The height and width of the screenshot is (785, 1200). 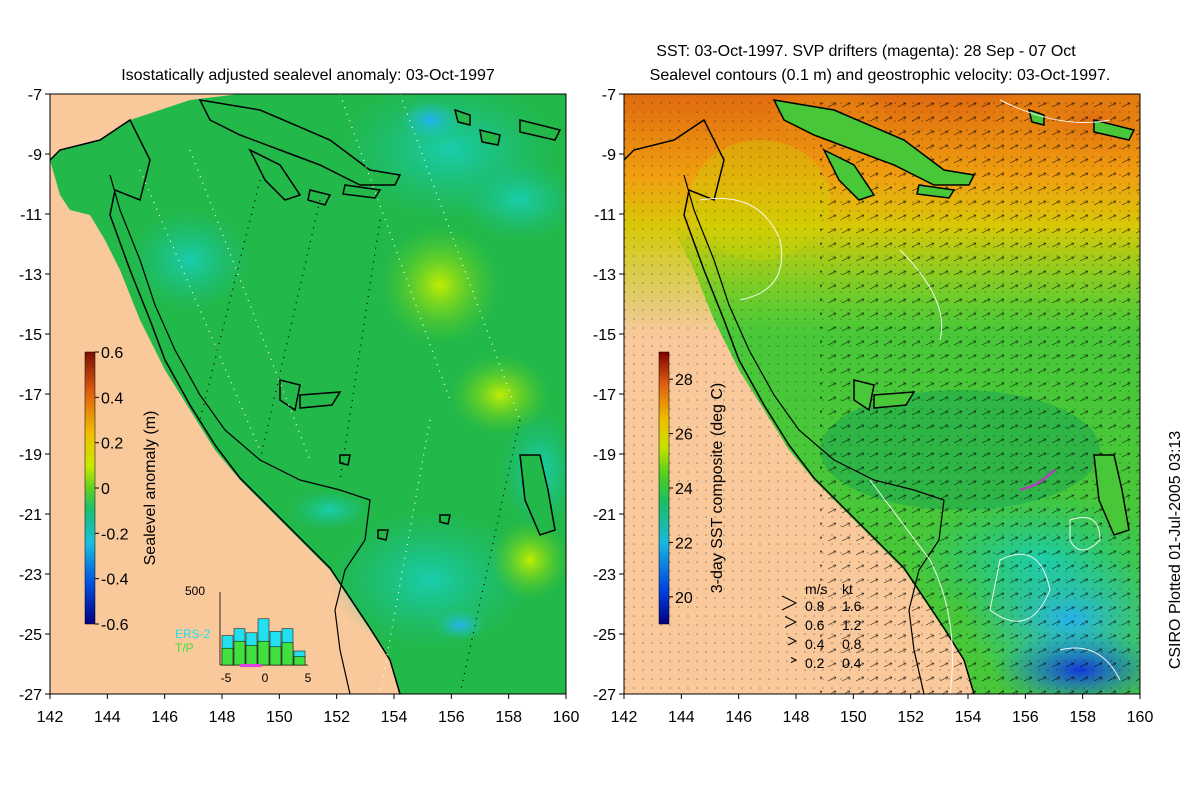 I want to click on plot-credit: CSIRO Plotted 01-Jul-2005 03:13, so click(x=1175, y=550).